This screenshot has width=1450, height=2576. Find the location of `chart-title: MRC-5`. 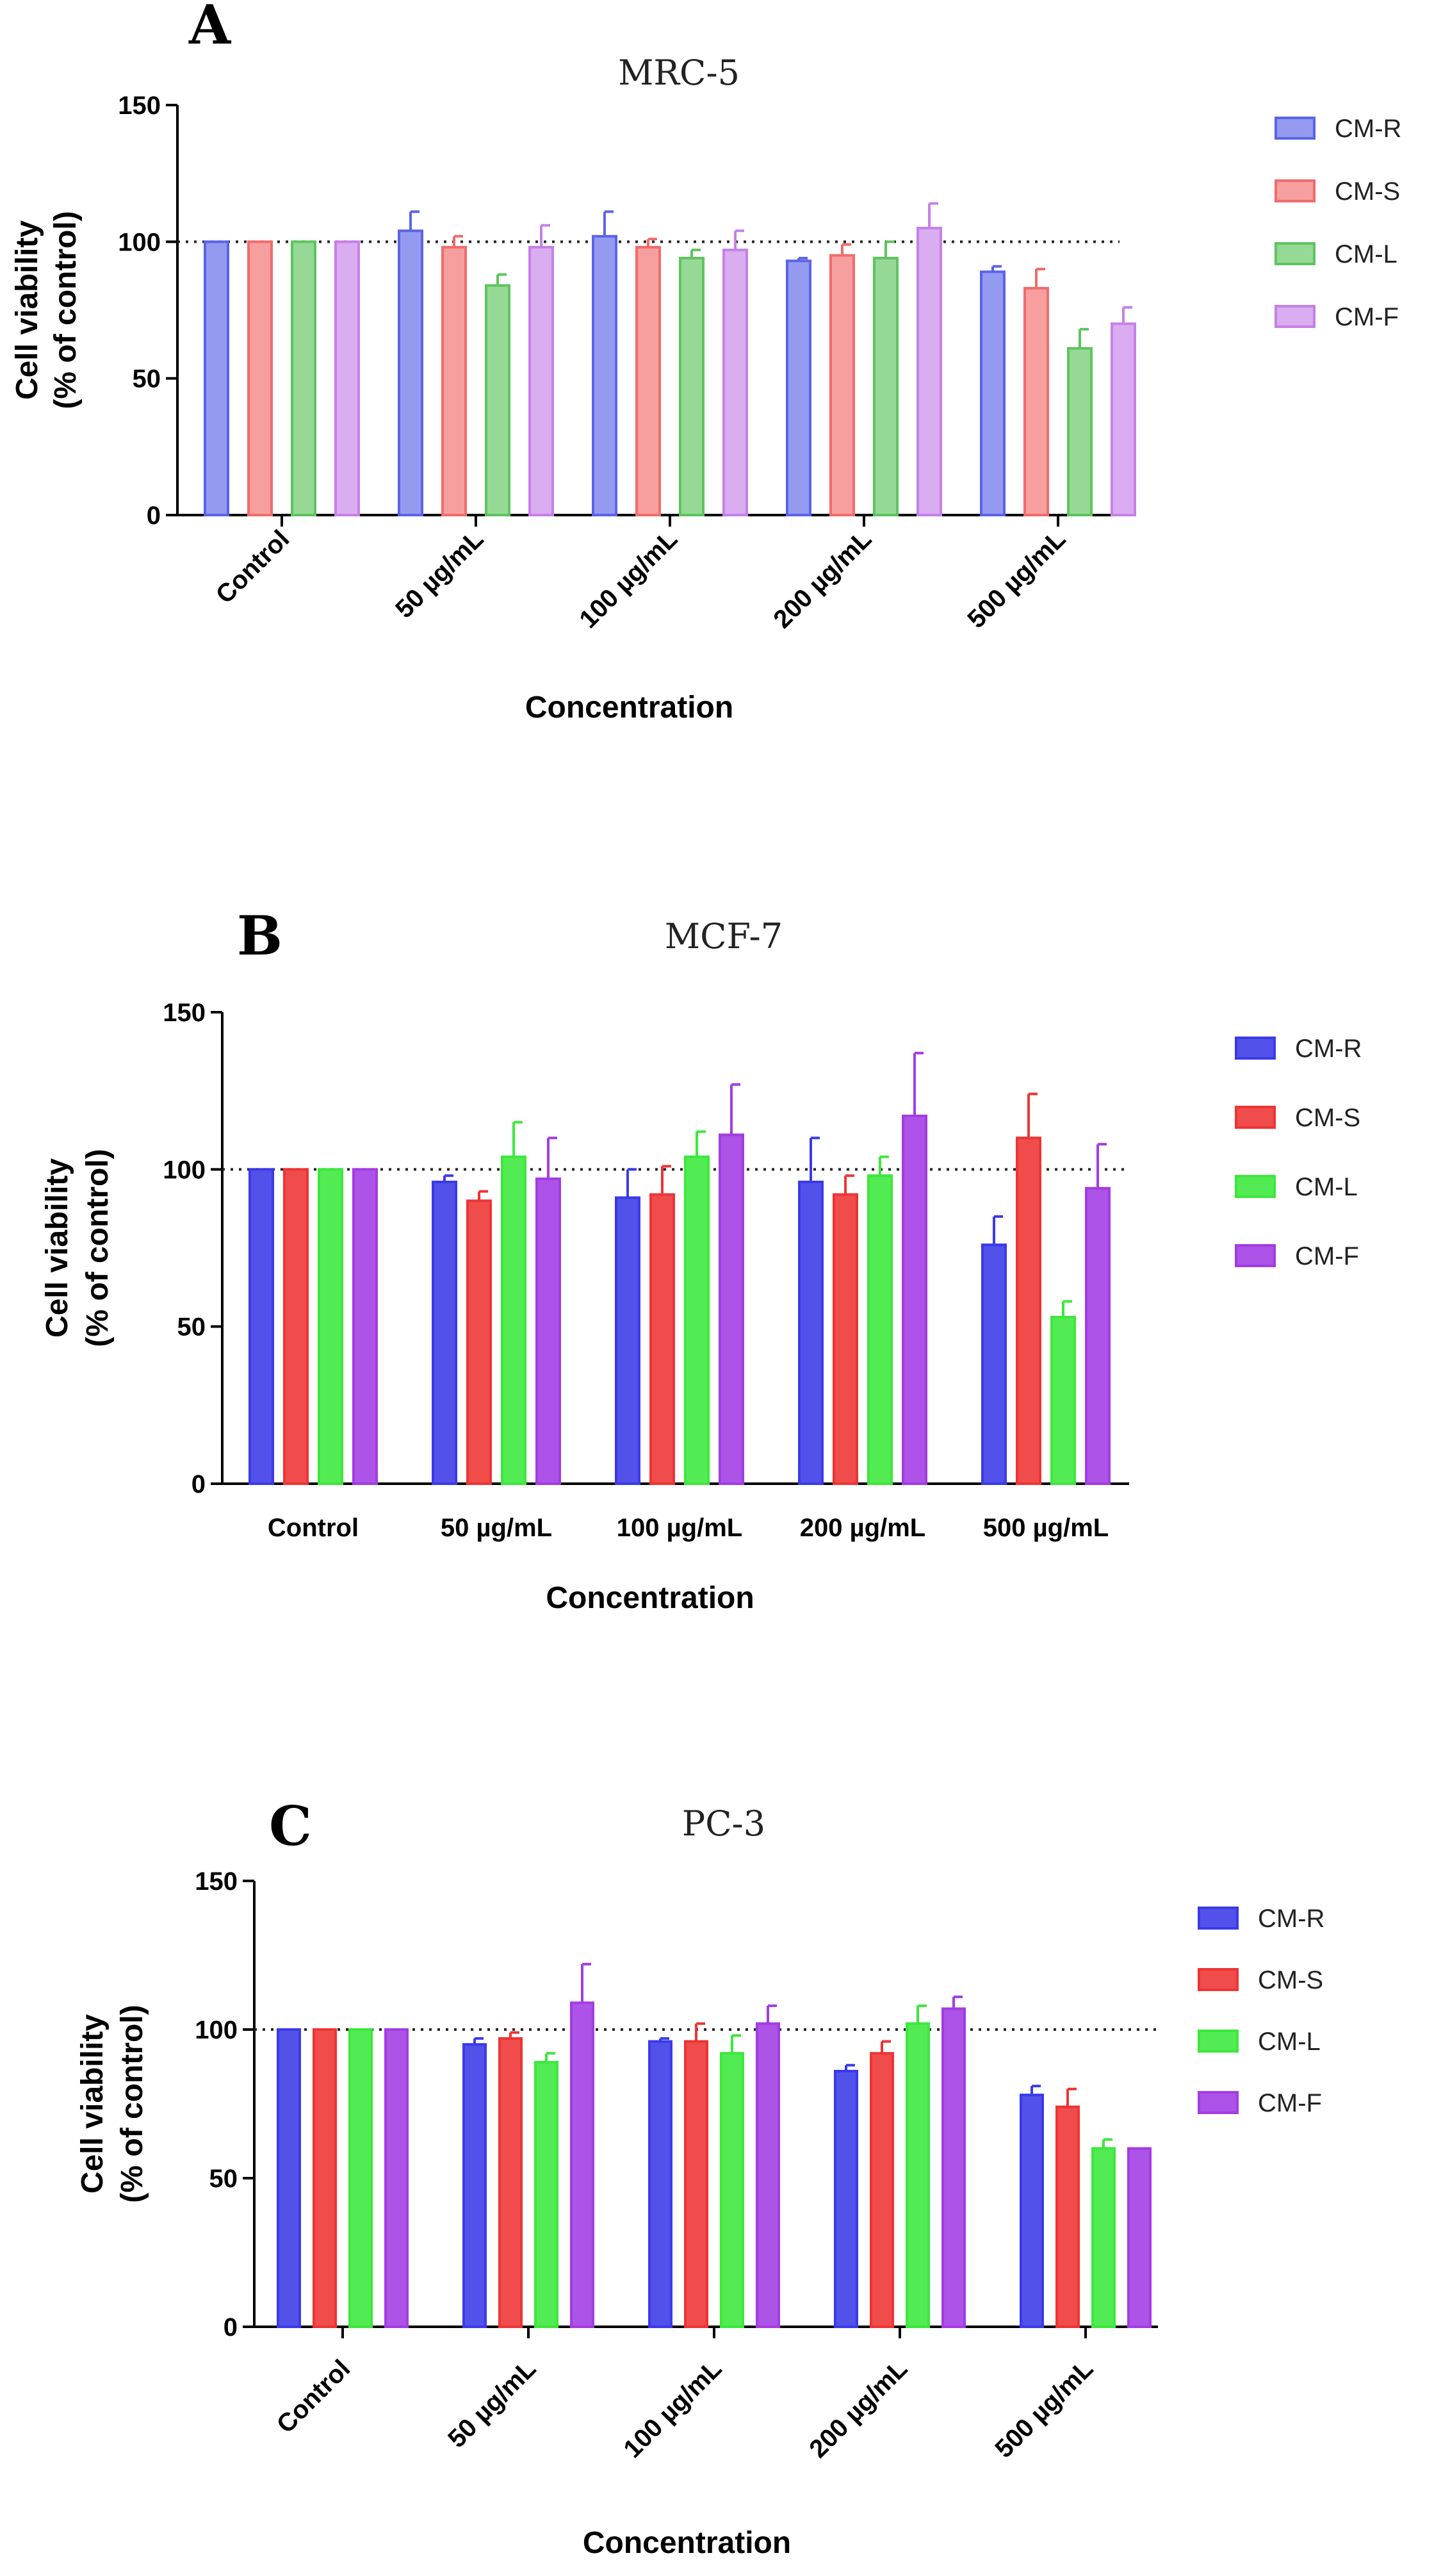

chart-title: MRC-5 is located at coordinates (679, 73).